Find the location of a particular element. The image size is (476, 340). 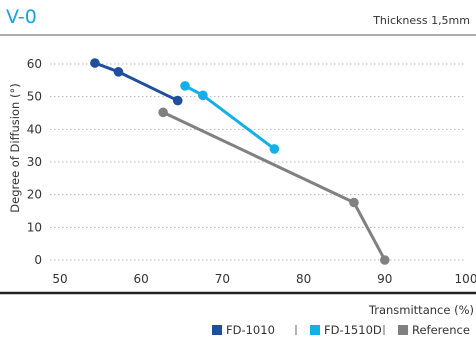

y-tick-label: 60 is located at coordinates (34, 64).